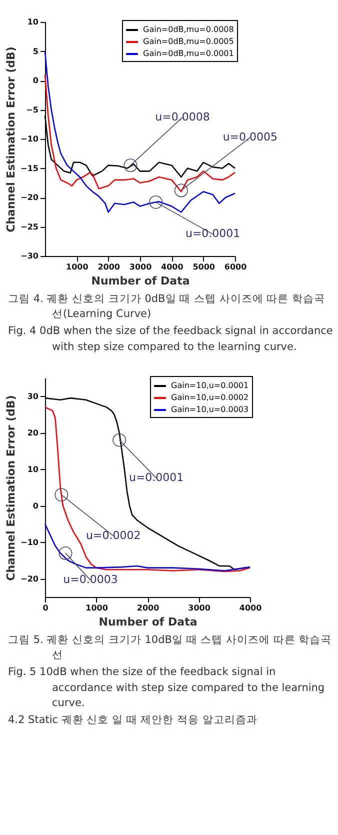  Describe the element at coordinates (33, 433) in the screenshot. I see `y-tick-label: 20` at that location.